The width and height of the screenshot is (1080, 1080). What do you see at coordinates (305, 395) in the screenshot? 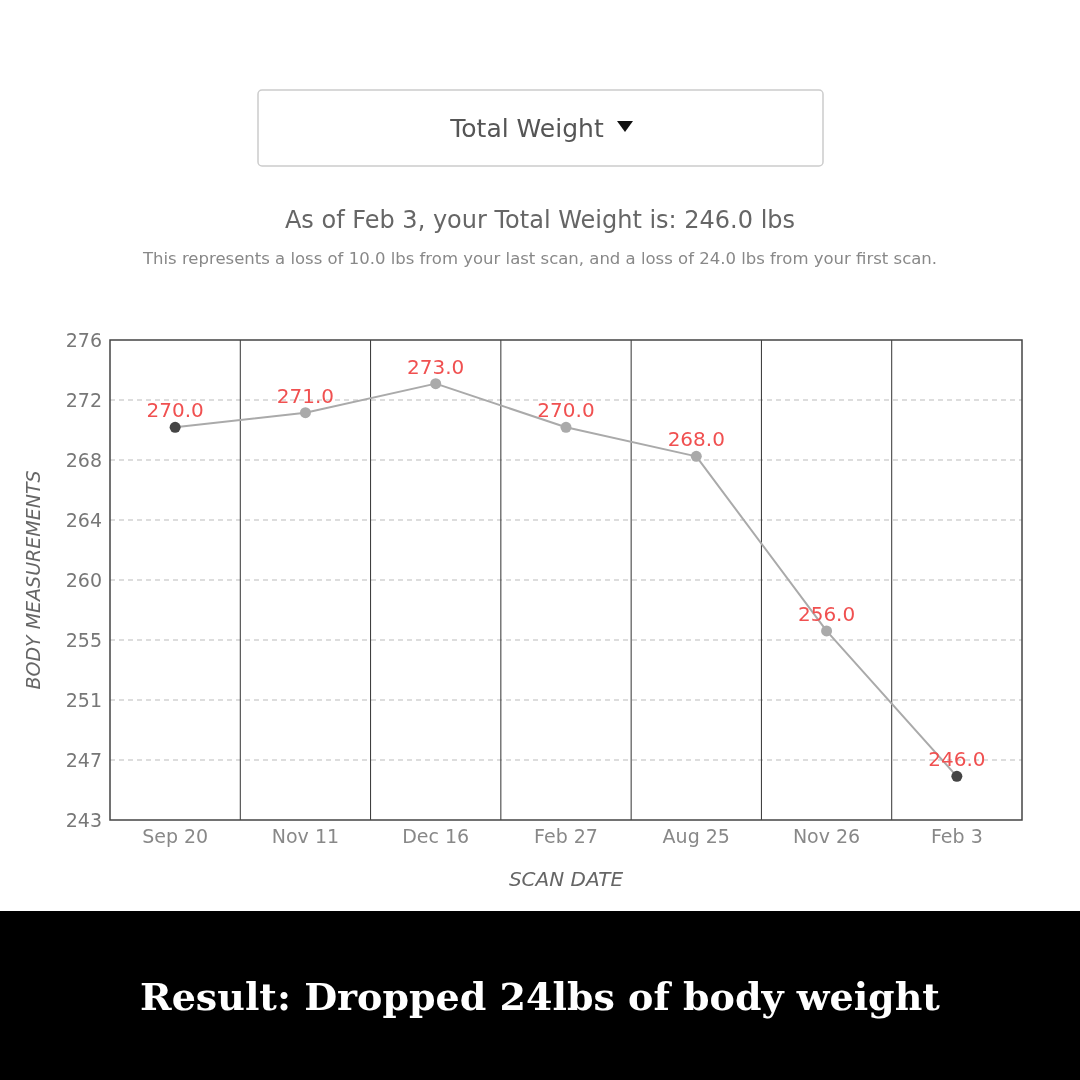
I see `data-label: 271.0` at bounding box center [305, 395].